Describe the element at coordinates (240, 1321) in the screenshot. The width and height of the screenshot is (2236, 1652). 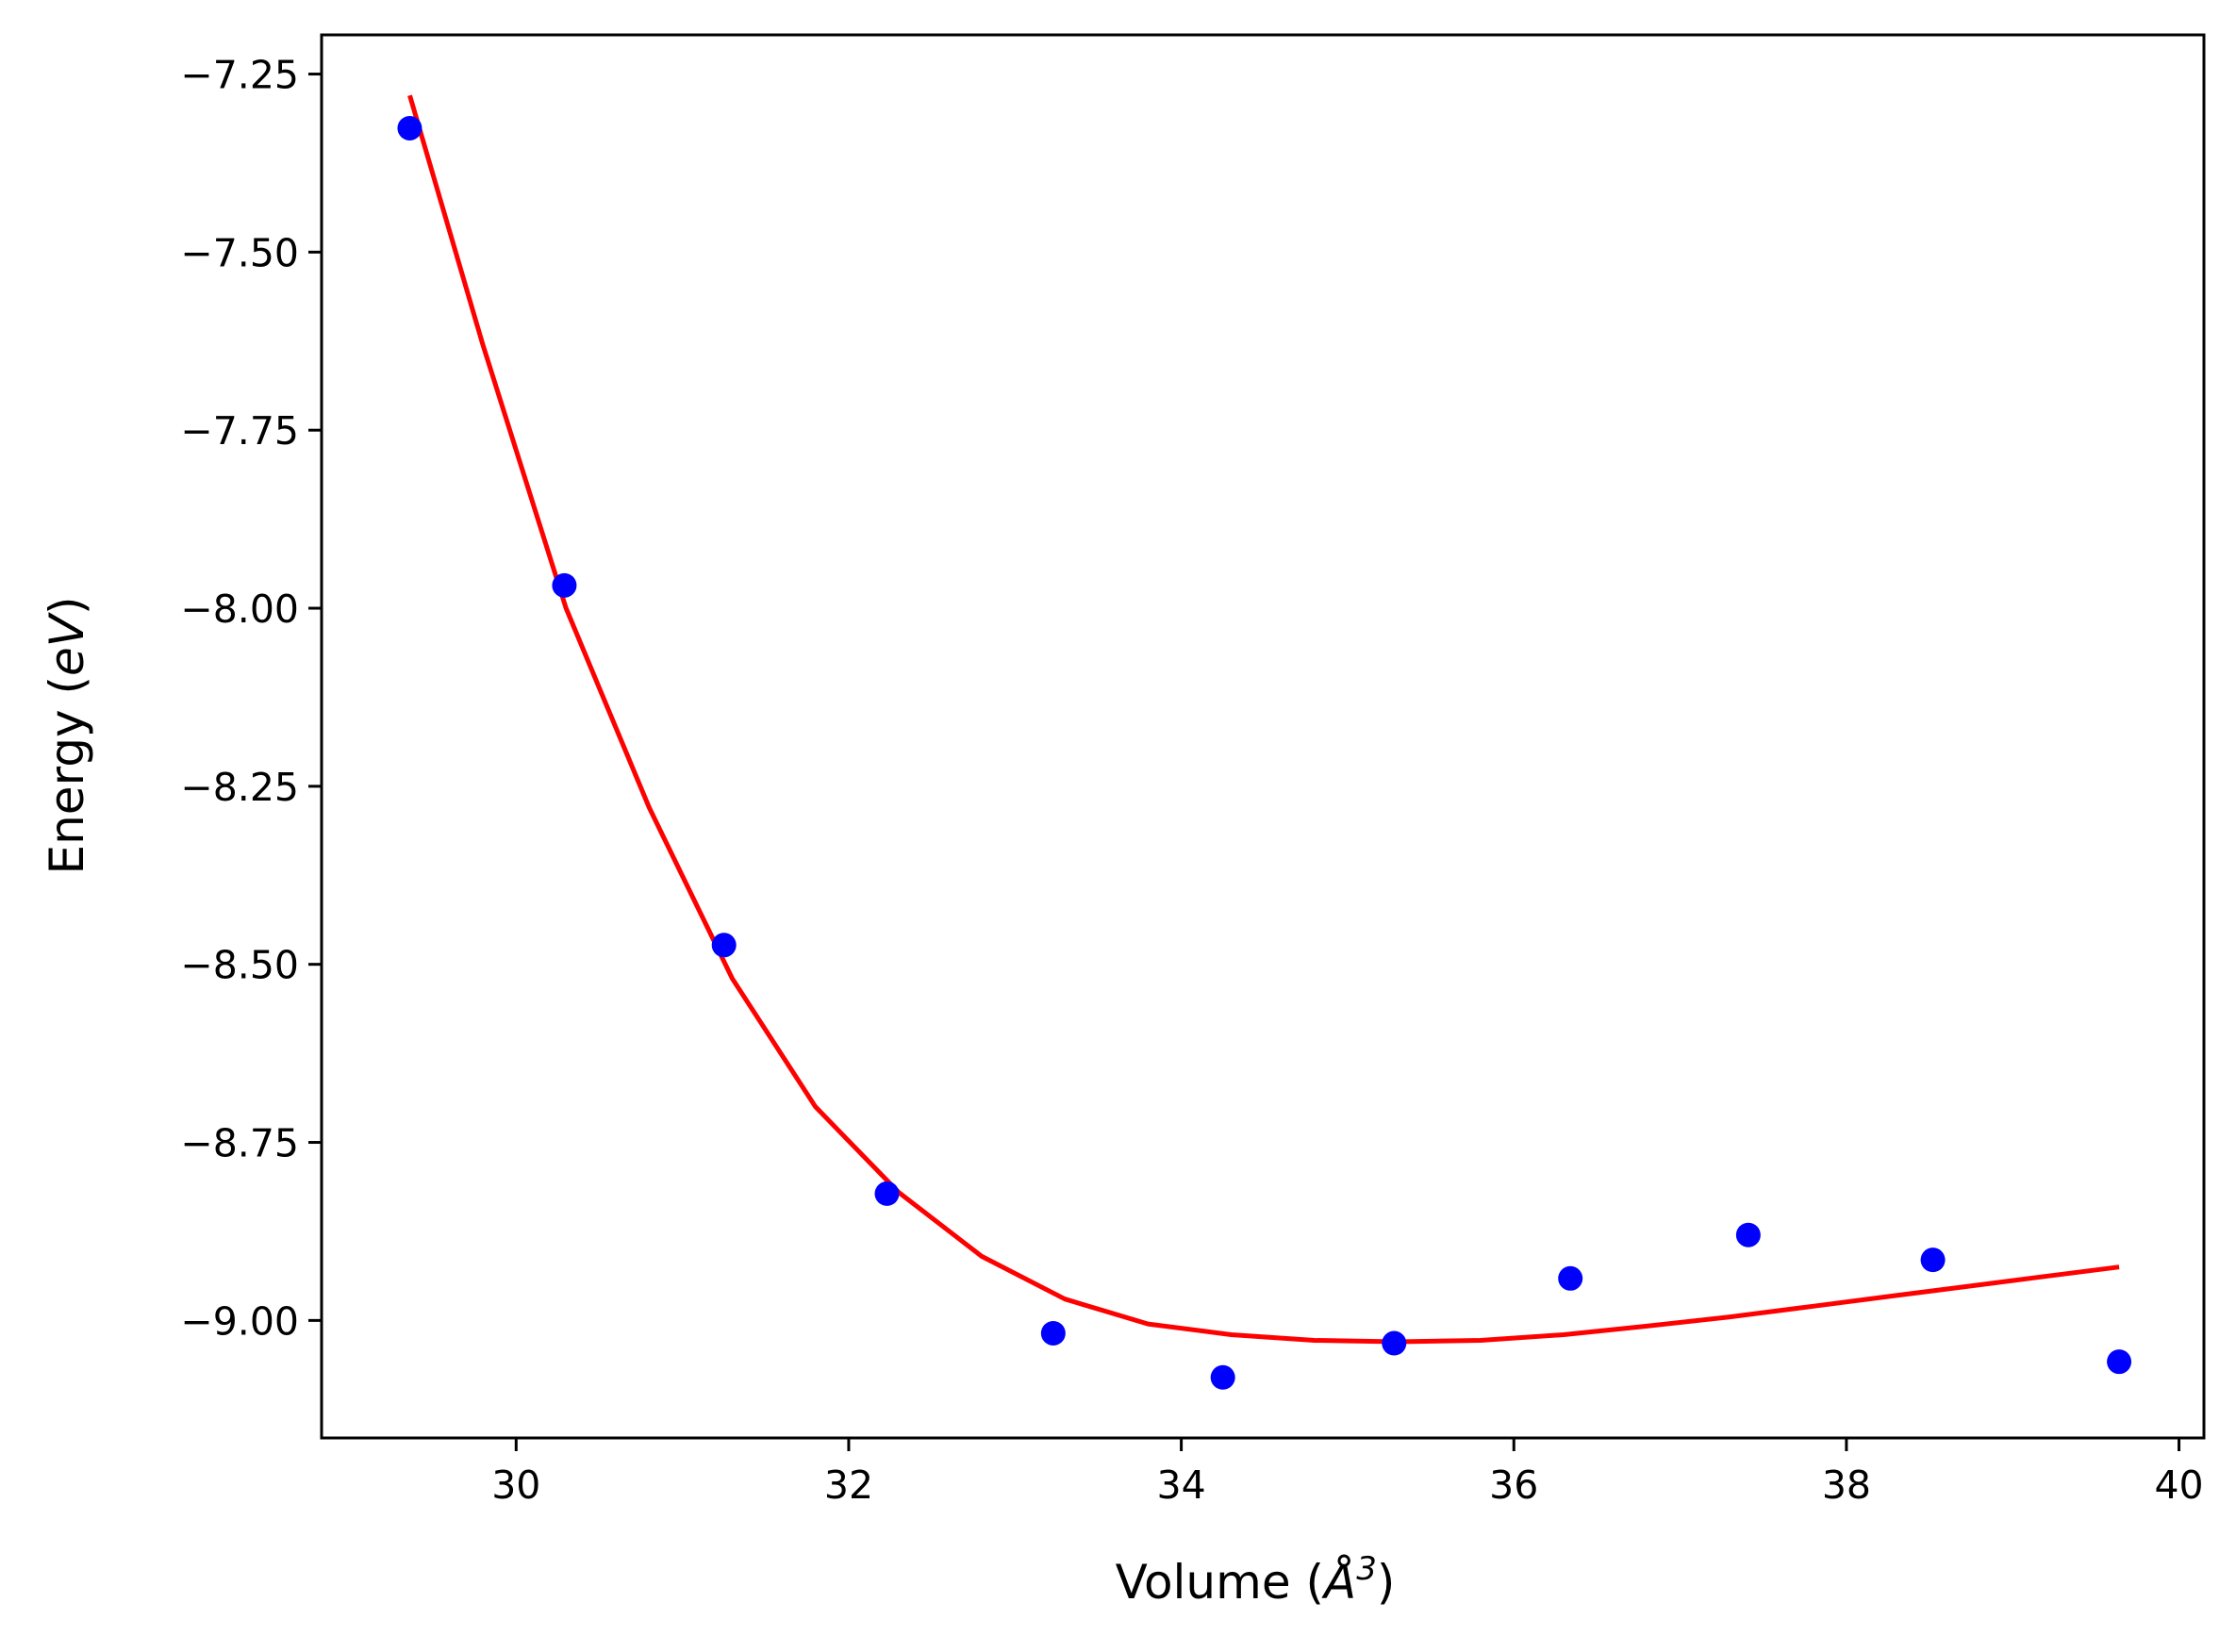
I see `y-tick-label: −9.00` at that location.